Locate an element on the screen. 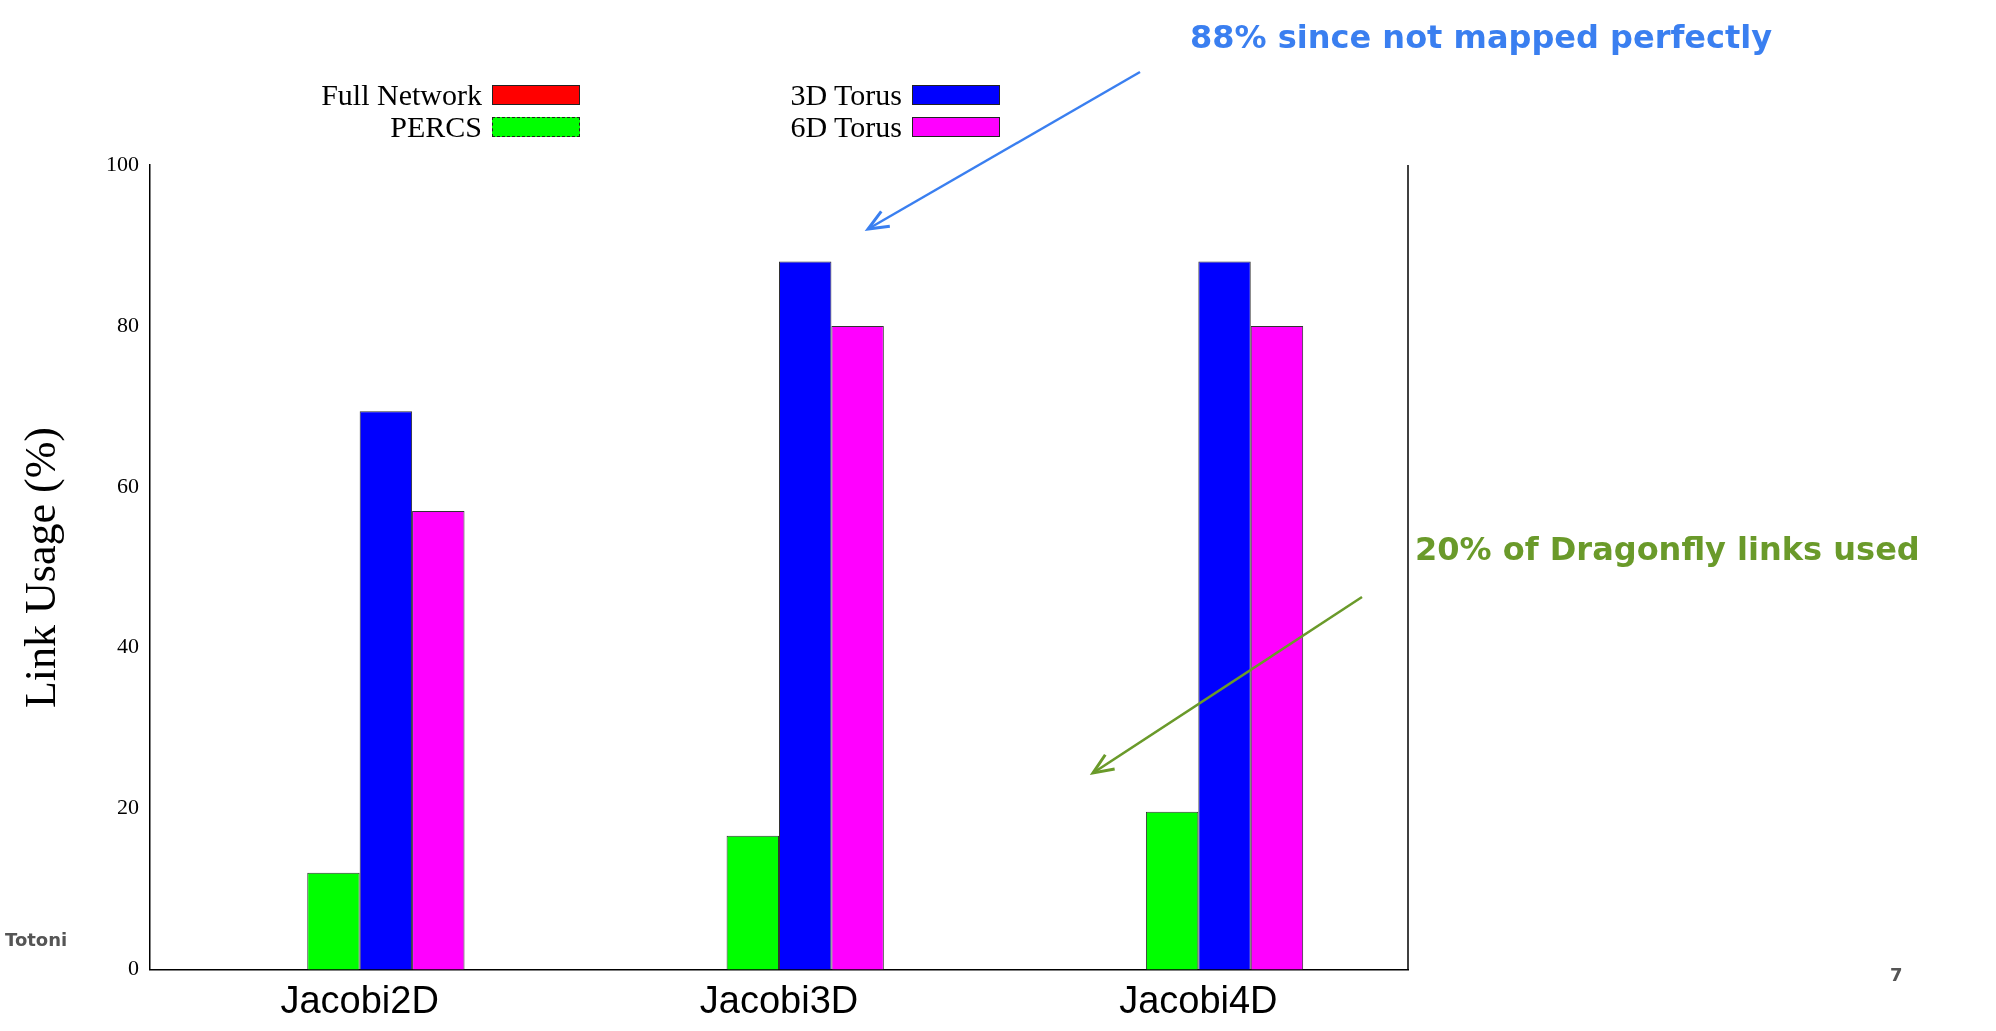 The height and width of the screenshot is (1031, 1996). legend-label: 6D Torus is located at coordinates (846, 127).